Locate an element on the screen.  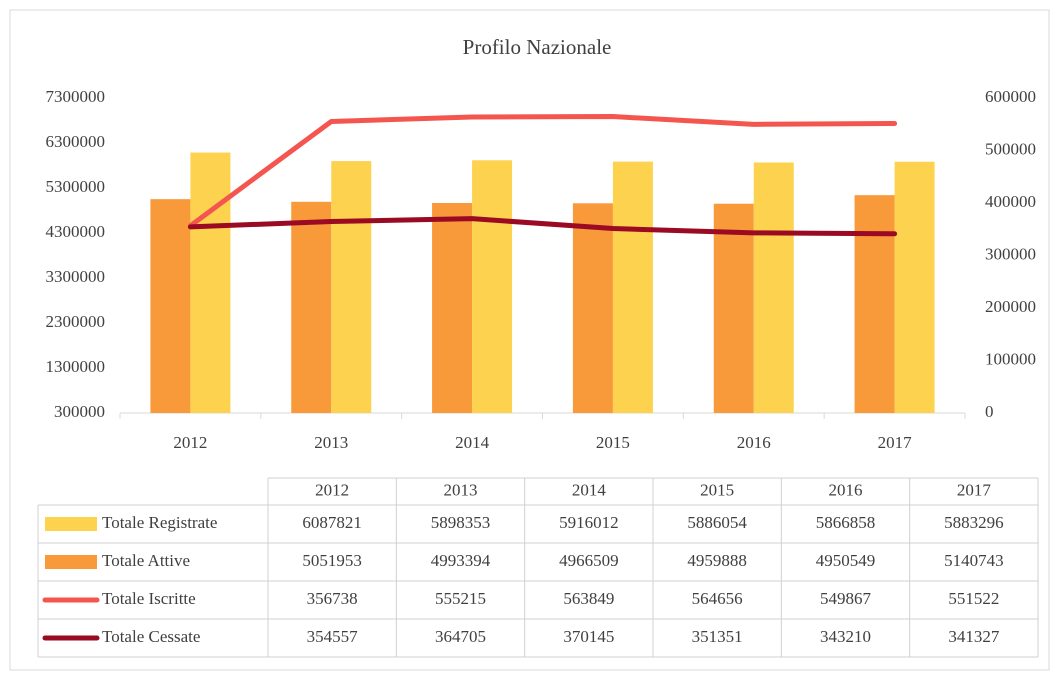
table-cell: 549867 is located at coordinates (846, 598).